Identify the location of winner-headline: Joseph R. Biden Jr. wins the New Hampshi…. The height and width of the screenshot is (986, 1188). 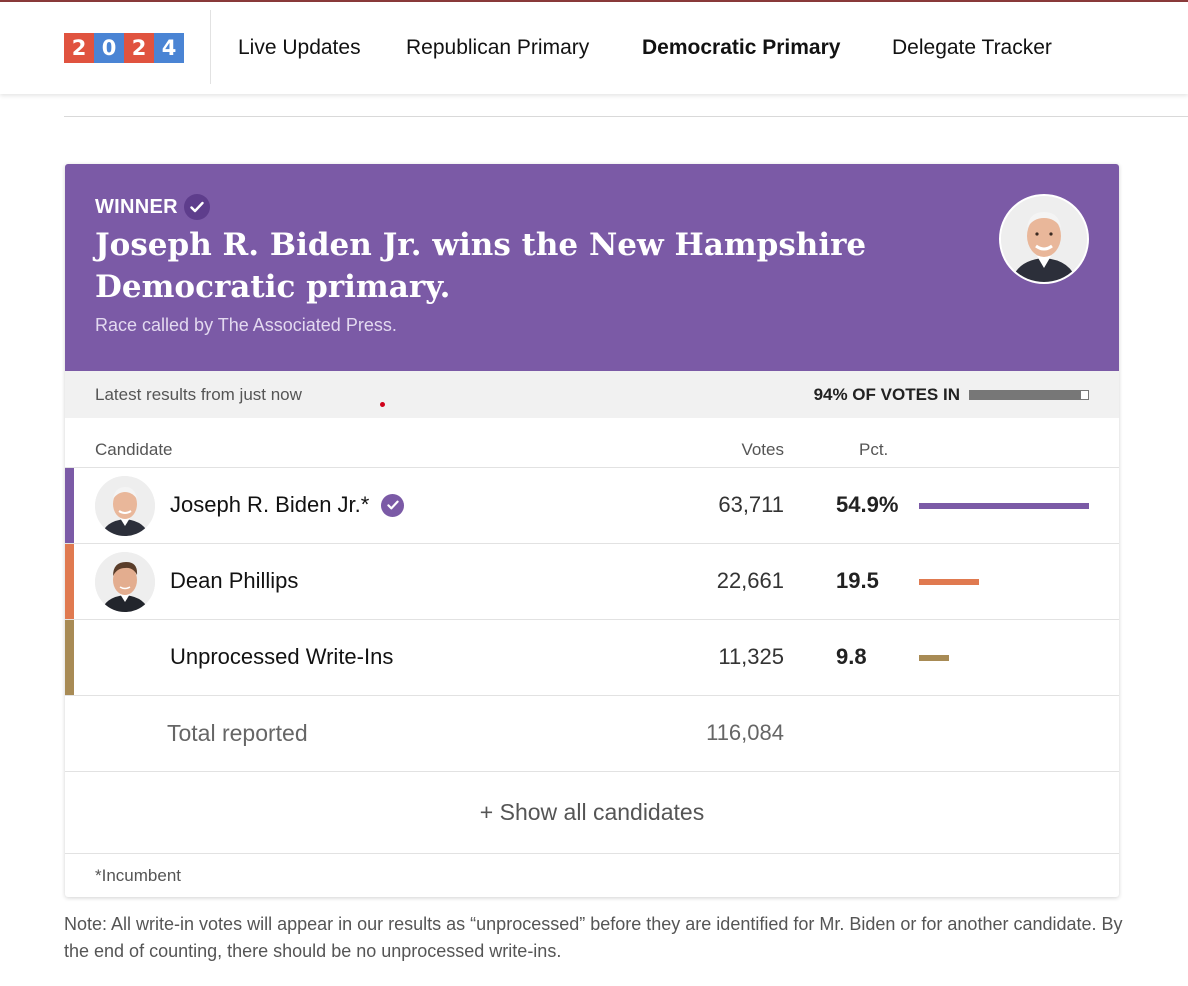
(481, 266).